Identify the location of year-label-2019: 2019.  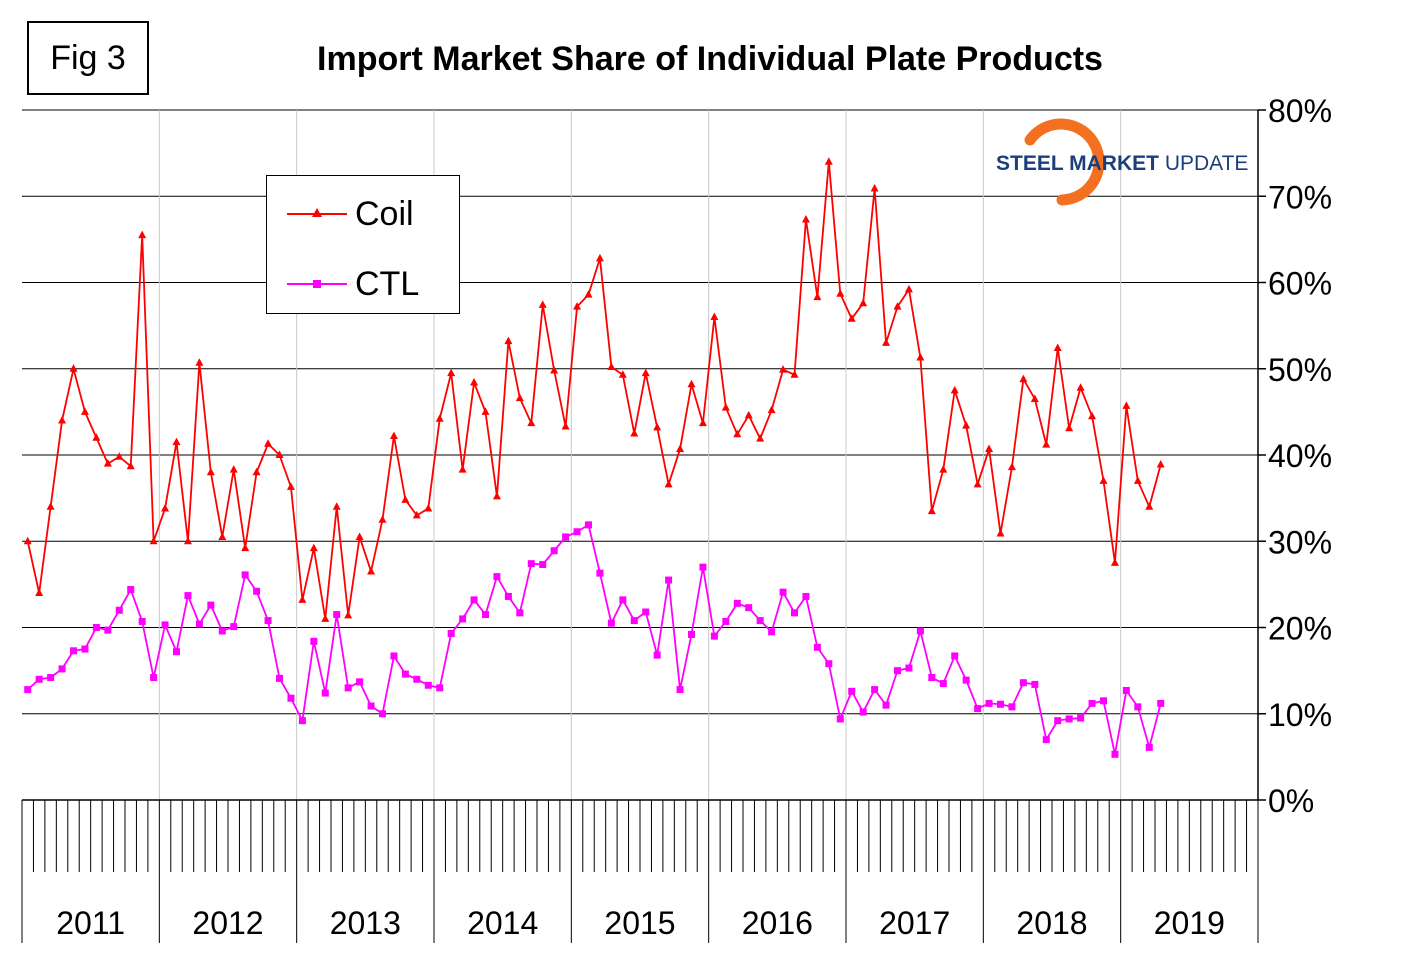
(1189, 923).